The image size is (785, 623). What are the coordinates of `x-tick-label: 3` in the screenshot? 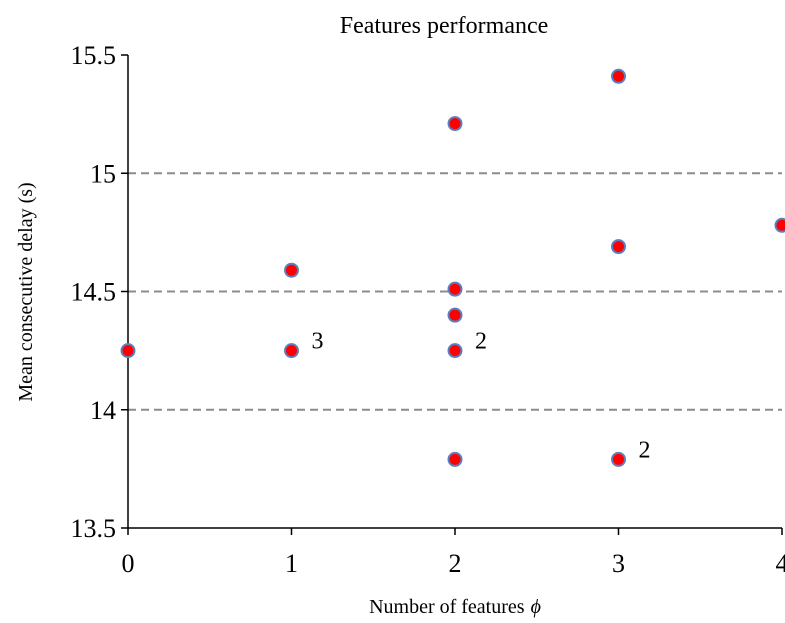 It's located at (618, 563).